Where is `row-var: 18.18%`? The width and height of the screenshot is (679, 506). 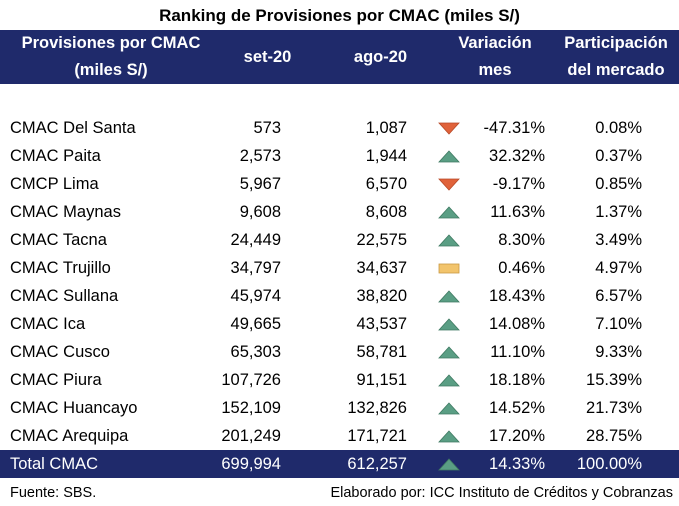
row-var: 18.18% is located at coordinates (517, 380).